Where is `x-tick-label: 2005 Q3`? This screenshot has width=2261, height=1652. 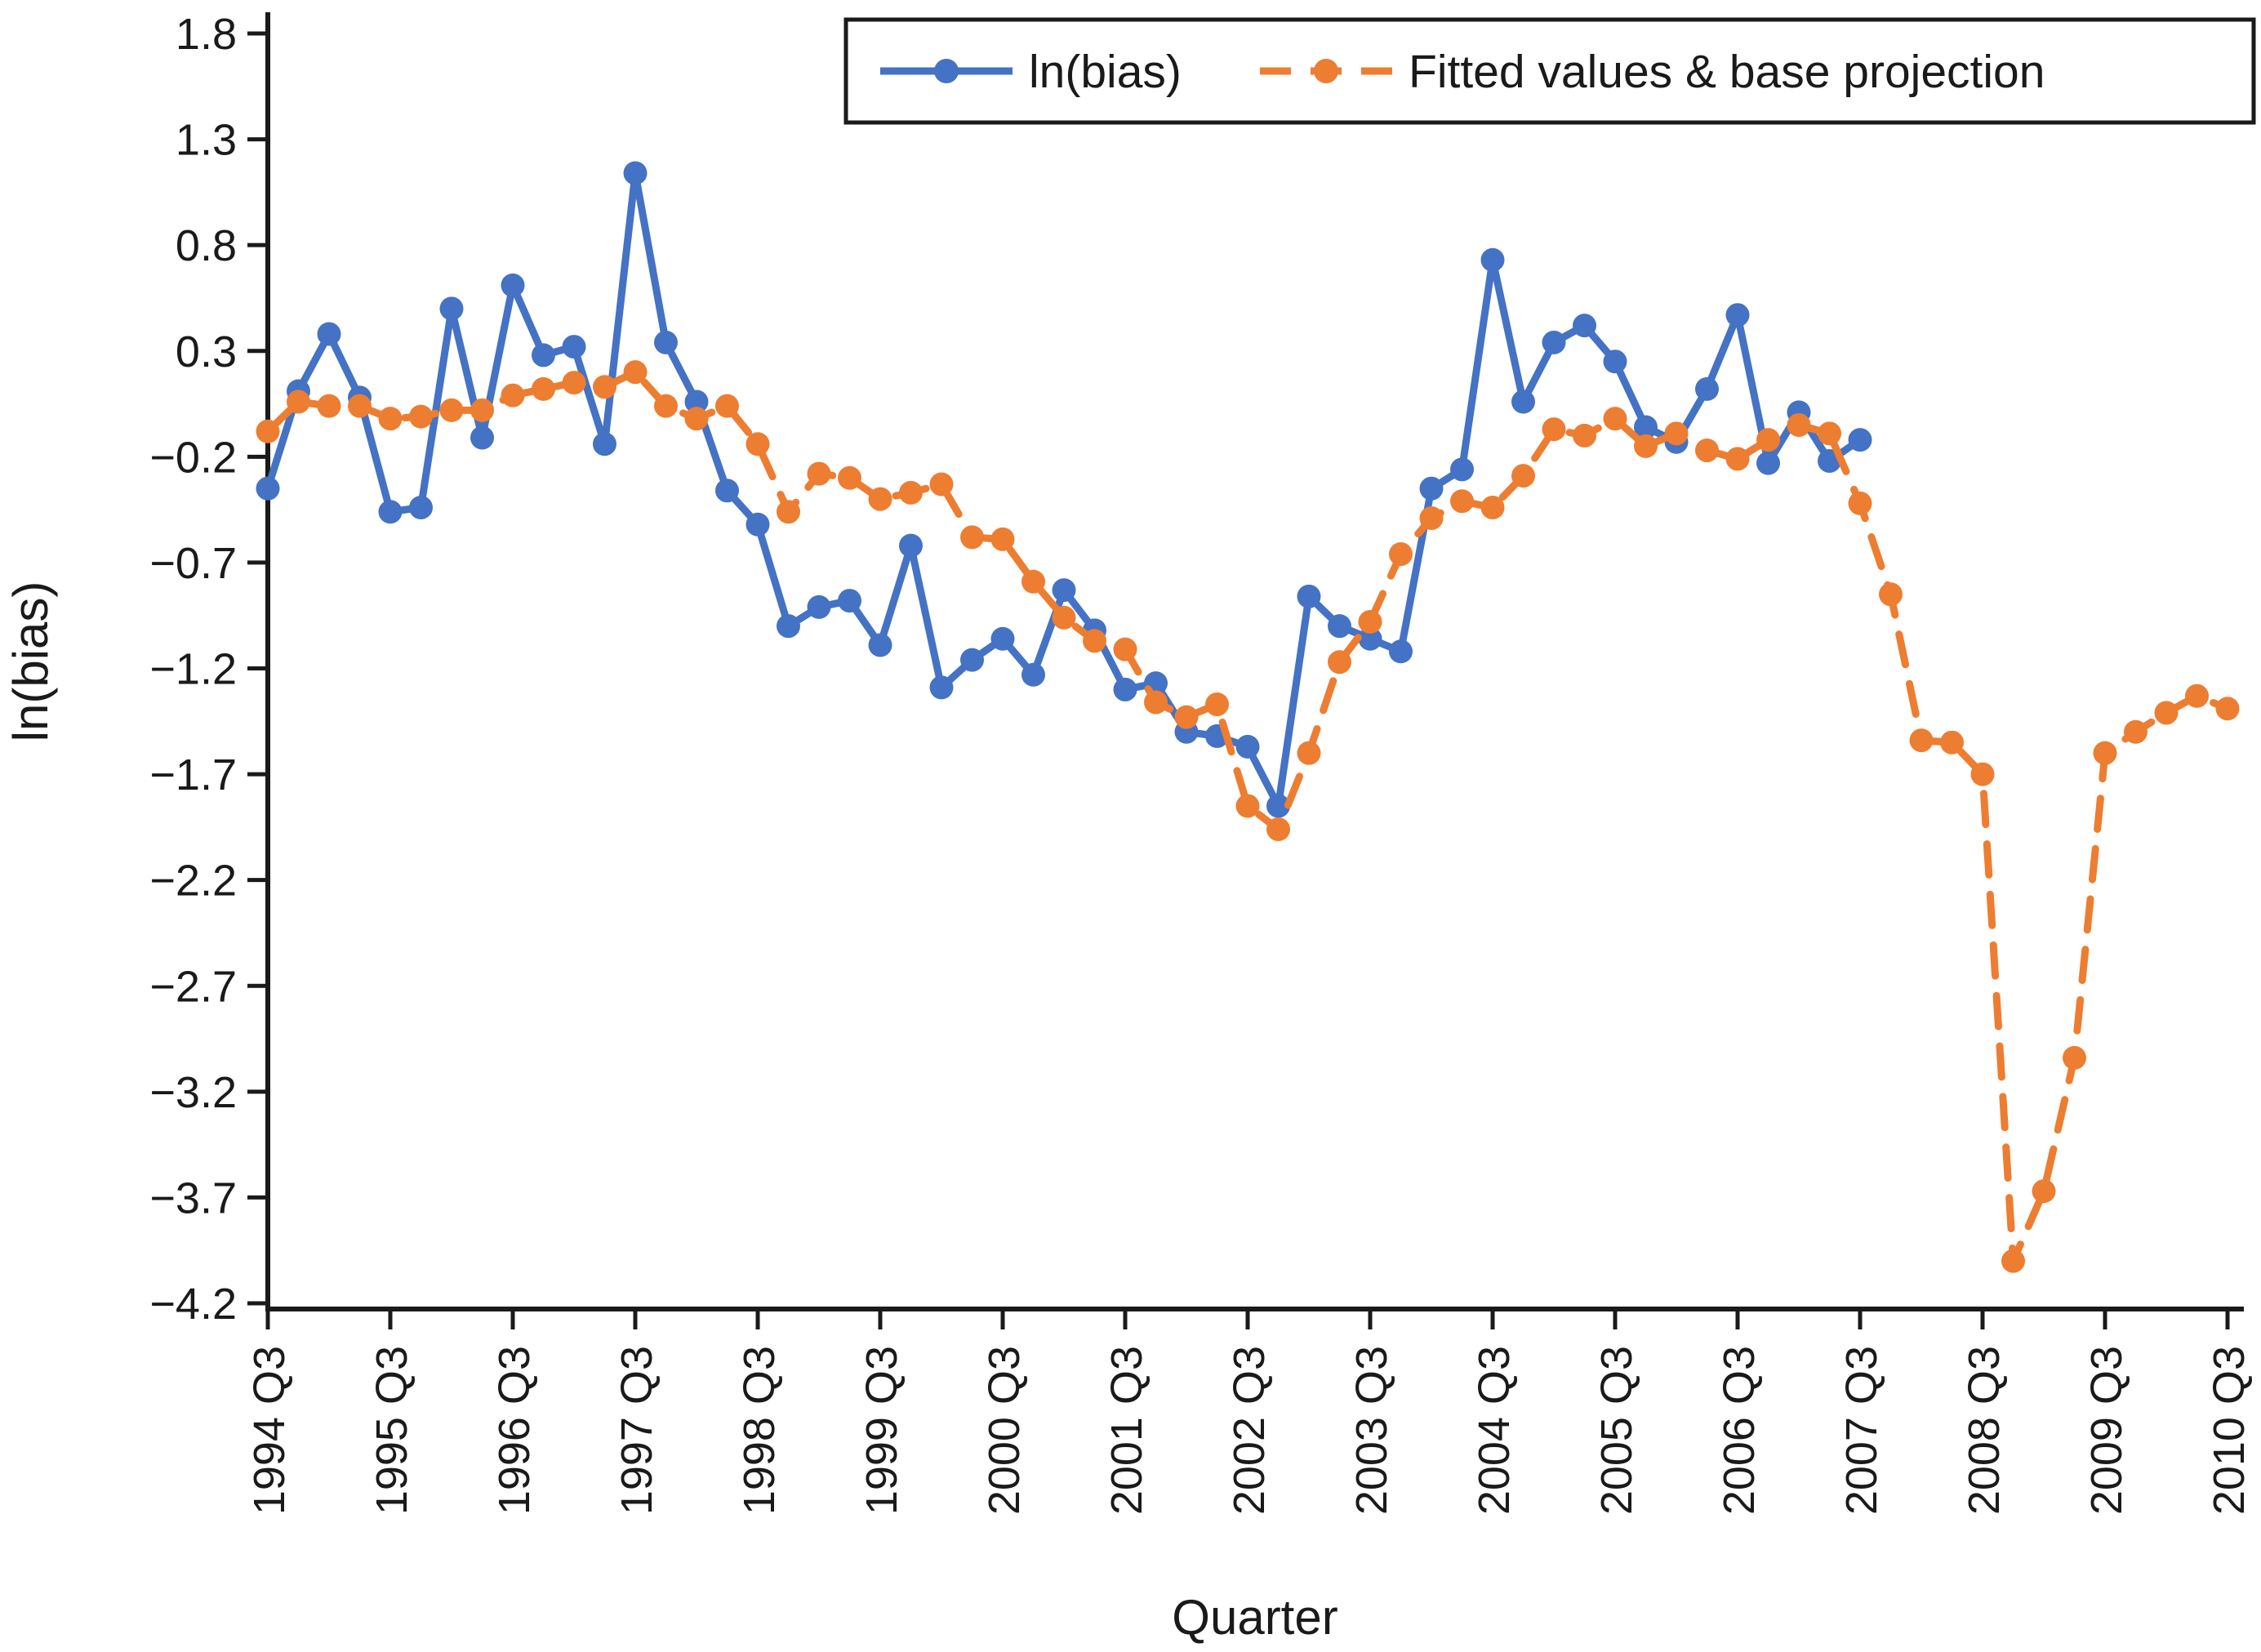
x-tick-label: 2005 Q3 is located at coordinates (1616, 1430).